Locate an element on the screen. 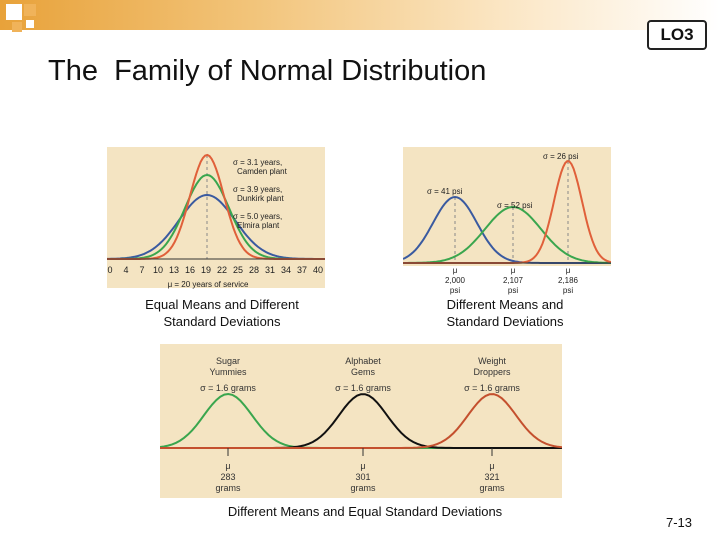 The height and width of the screenshot is (540, 720). top-banner is located at coordinates (360, 15).